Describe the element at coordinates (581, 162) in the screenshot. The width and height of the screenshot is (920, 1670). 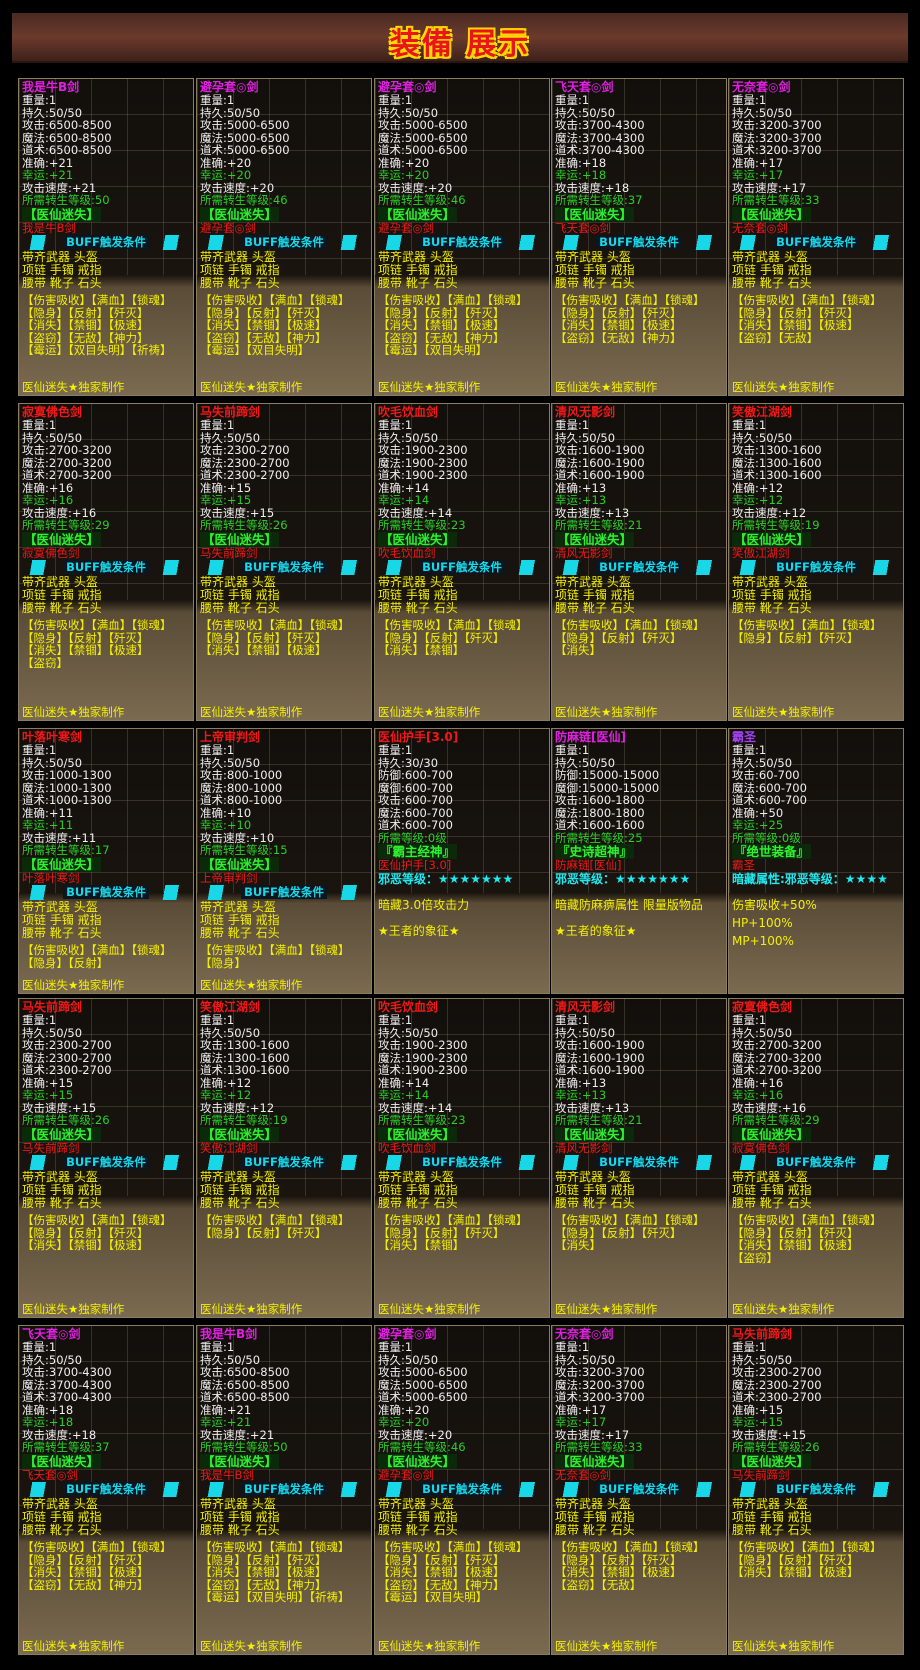
I see `item-stat: 准确:+18` at that location.